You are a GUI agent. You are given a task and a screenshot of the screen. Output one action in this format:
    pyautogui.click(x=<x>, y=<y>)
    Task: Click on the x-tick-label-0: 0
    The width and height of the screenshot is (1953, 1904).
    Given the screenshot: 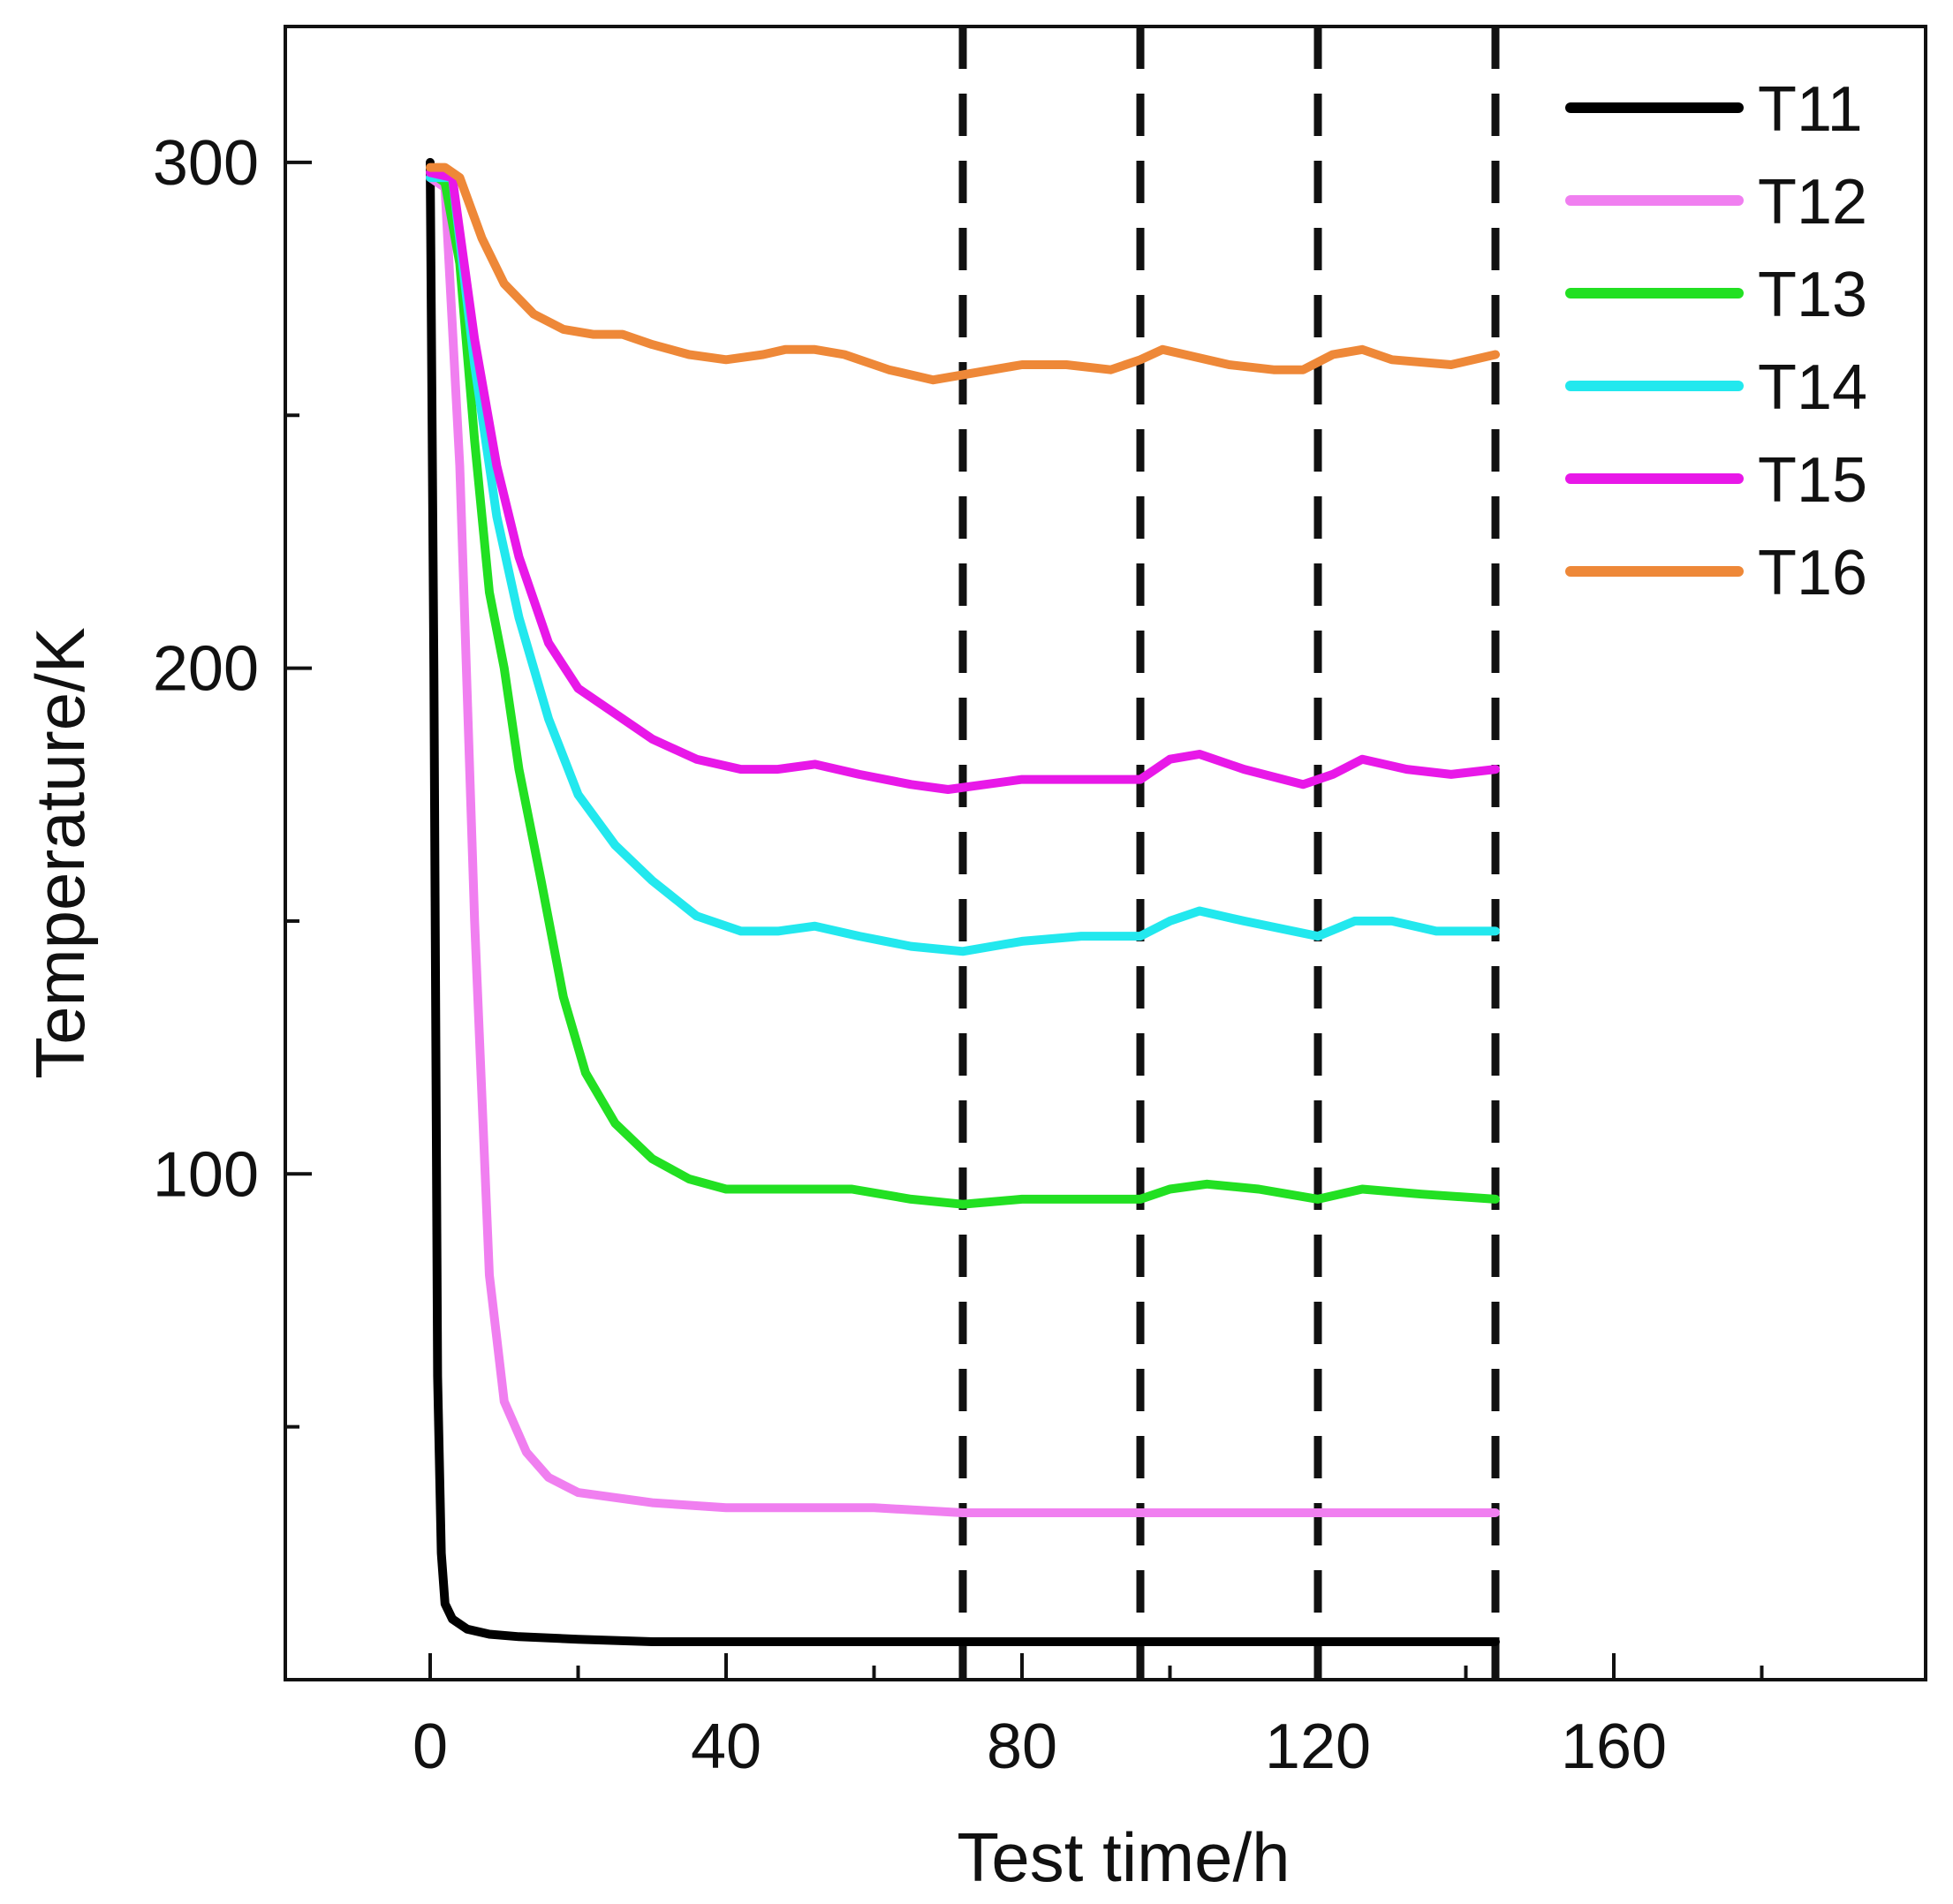 What is the action you would take?
    pyautogui.click(x=430, y=1746)
    